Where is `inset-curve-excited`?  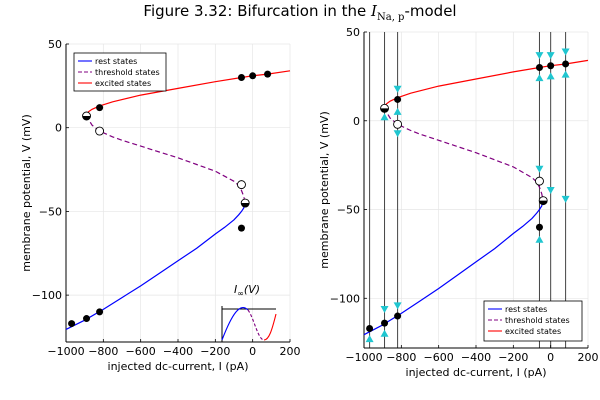
inset-curve-excited is located at coordinates (270, 327).